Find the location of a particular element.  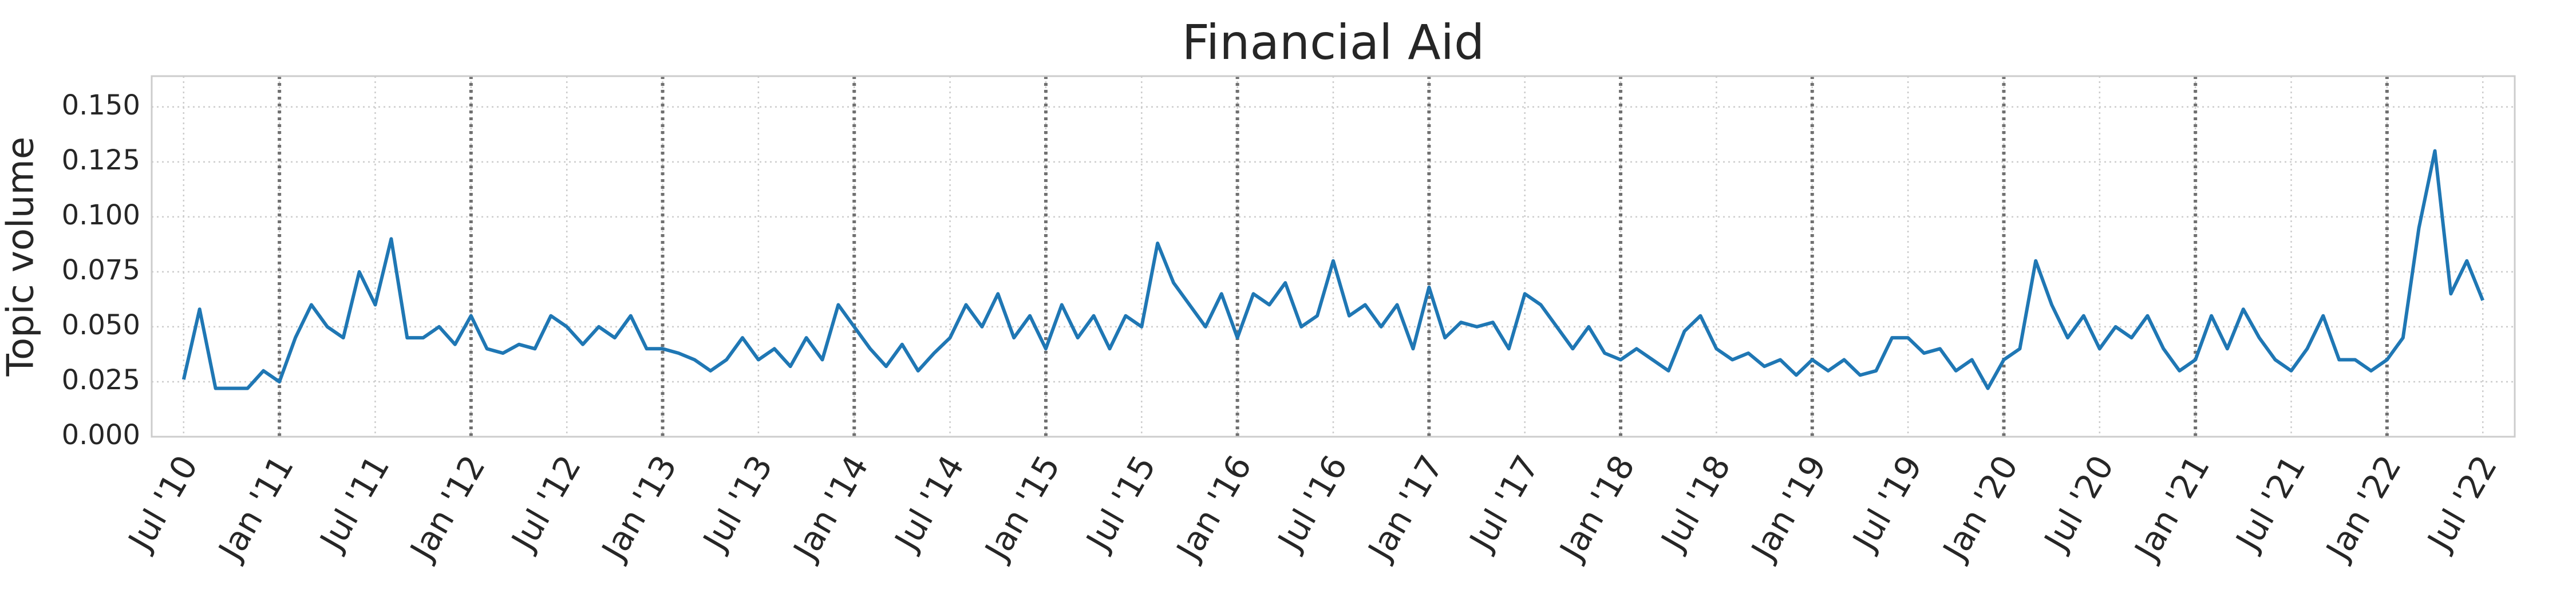

y-tick-label: 0.025 is located at coordinates (101, 380).